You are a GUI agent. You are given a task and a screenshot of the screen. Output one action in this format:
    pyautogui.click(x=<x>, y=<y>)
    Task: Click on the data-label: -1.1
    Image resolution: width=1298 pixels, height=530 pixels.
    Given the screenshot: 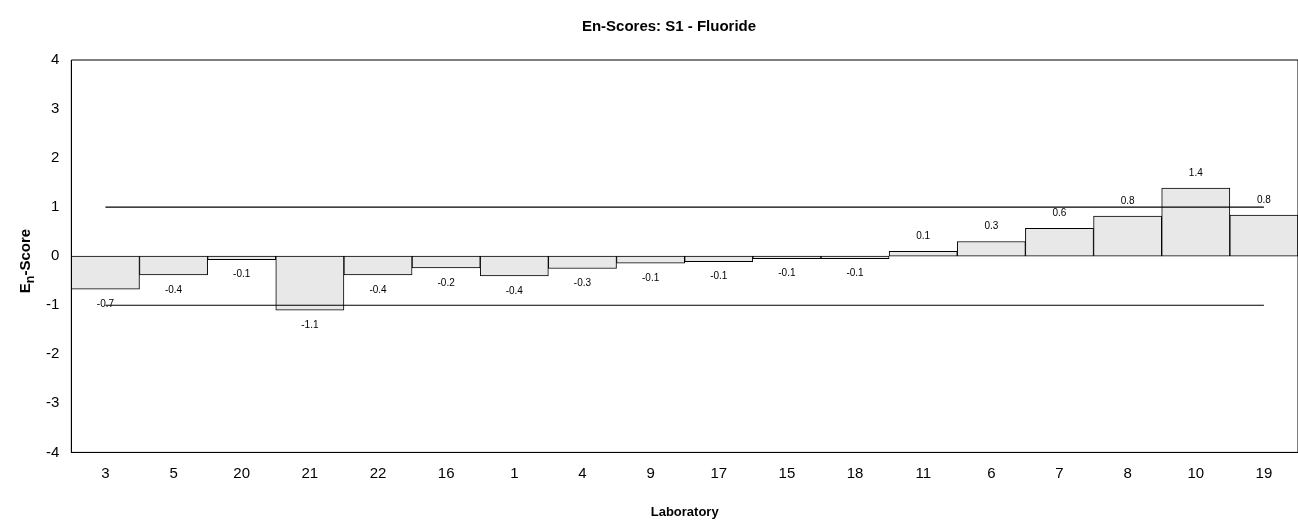 What is the action you would take?
    pyautogui.click(x=310, y=324)
    